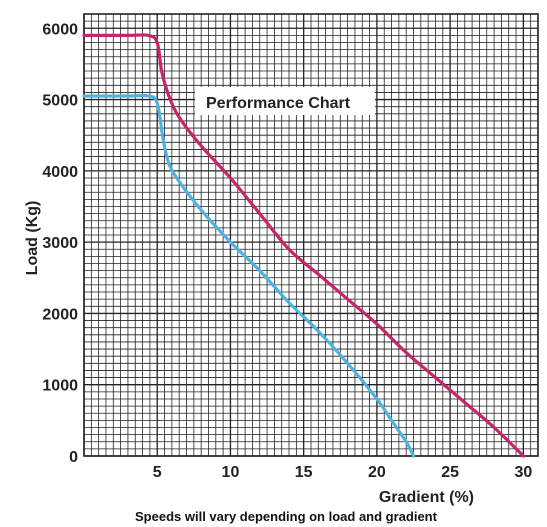 This screenshot has height=527, width=547. What do you see at coordinates (32, 238) in the screenshot?
I see `y-axis-label: Load (Kg)` at bounding box center [32, 238].